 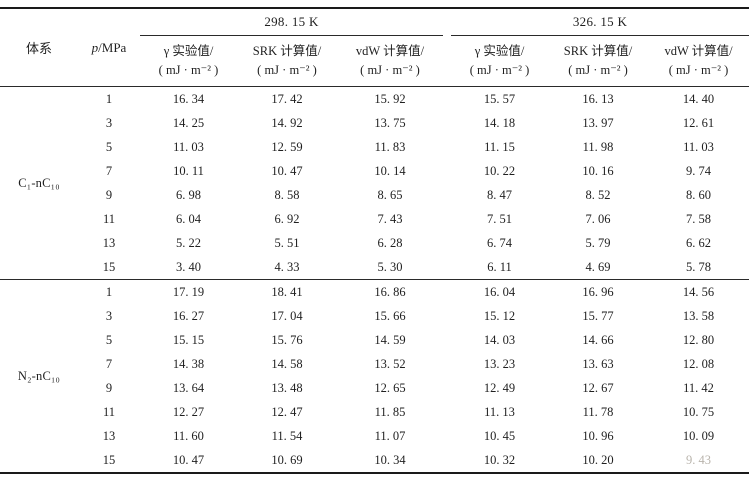 What do you see at coordinates (499, 98) in the screenshot?
I see `value-cell: 15. 57` at bounding box center [499, 98].